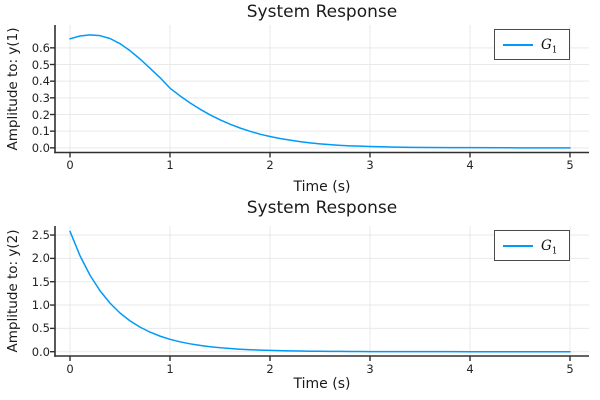 The image size is (600, 400). I want to click on y-tick-label: 0.6, so click(40, 47).